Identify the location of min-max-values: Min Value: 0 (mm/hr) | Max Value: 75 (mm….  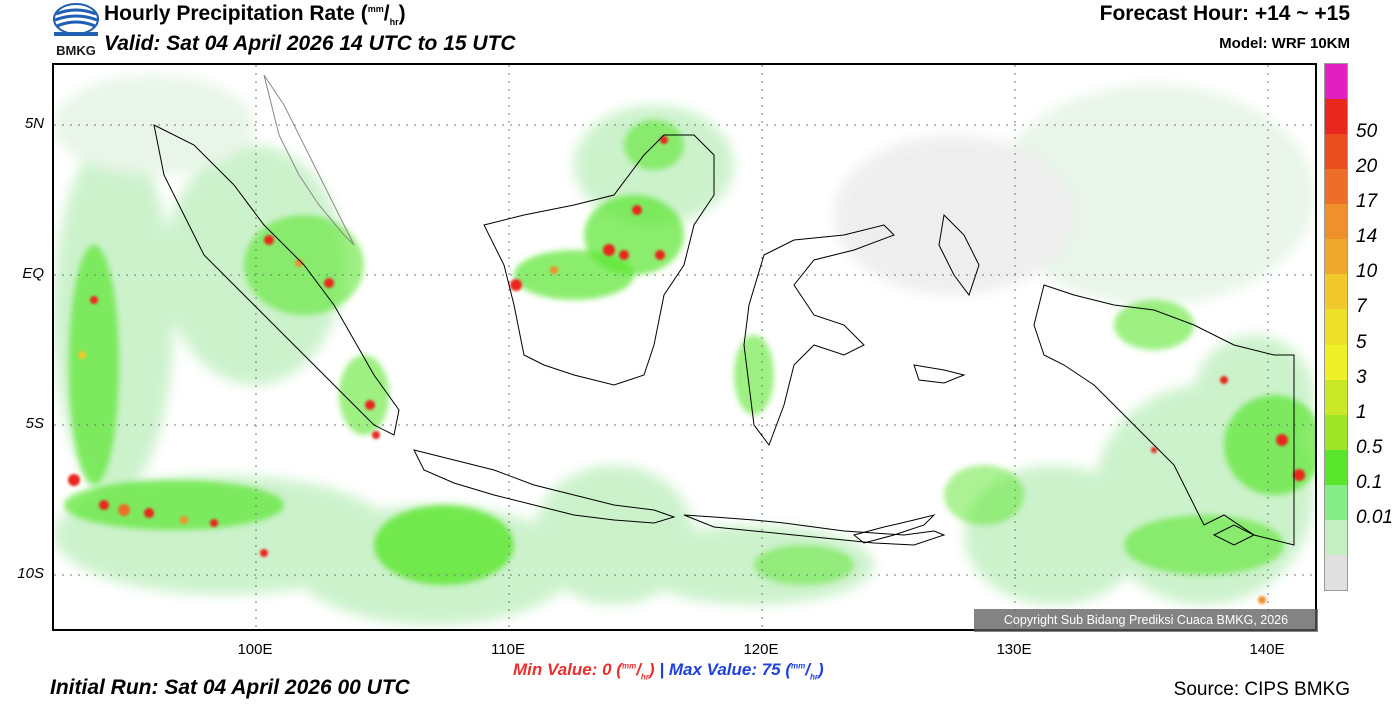
(668, 670).